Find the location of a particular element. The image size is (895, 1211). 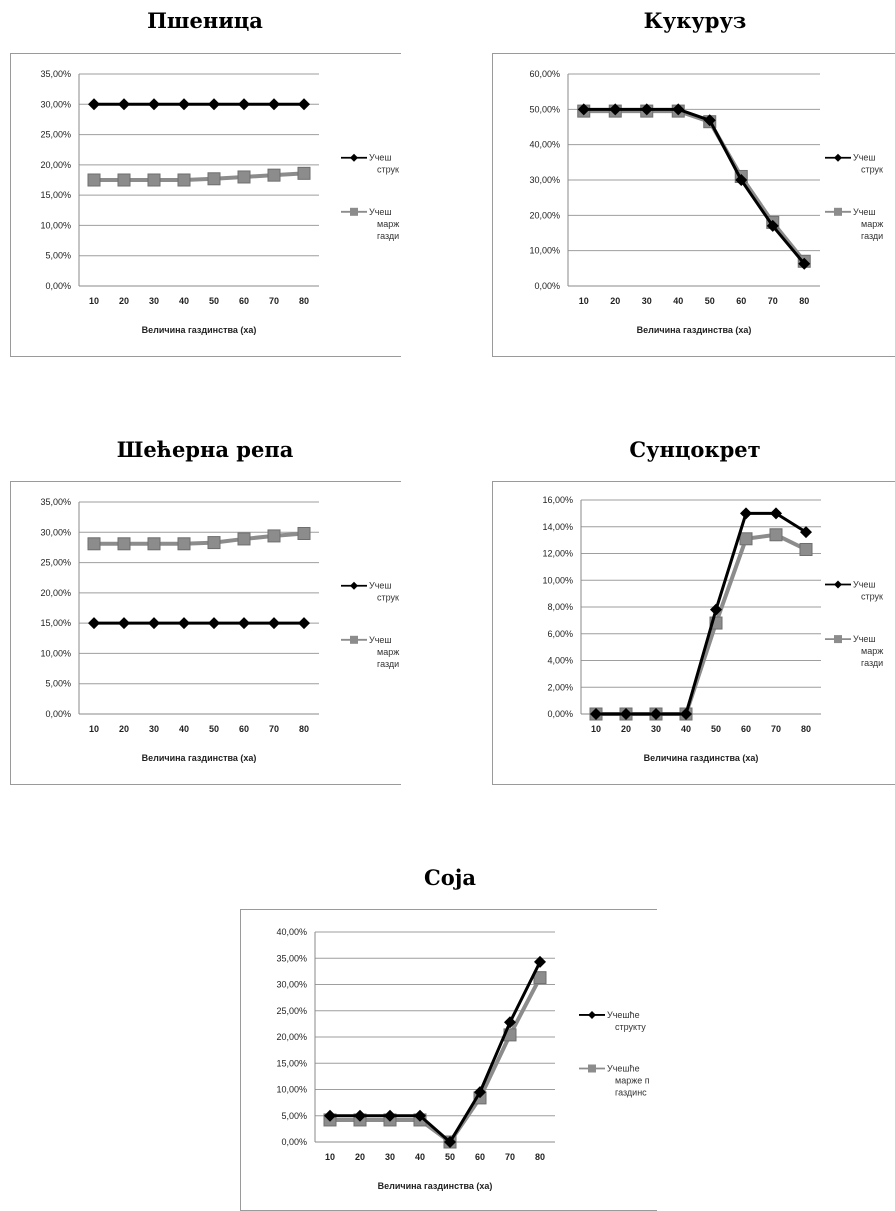

y-tick-label: 5,00% is located at coordinates (294, 1116).